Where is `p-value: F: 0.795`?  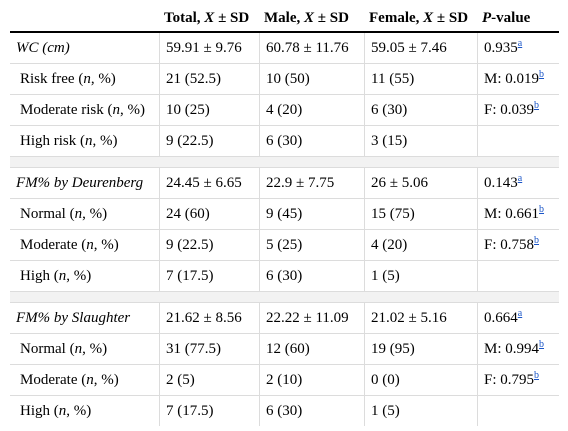
p-value: F: 0.795 is located at coordinates (509, 379).